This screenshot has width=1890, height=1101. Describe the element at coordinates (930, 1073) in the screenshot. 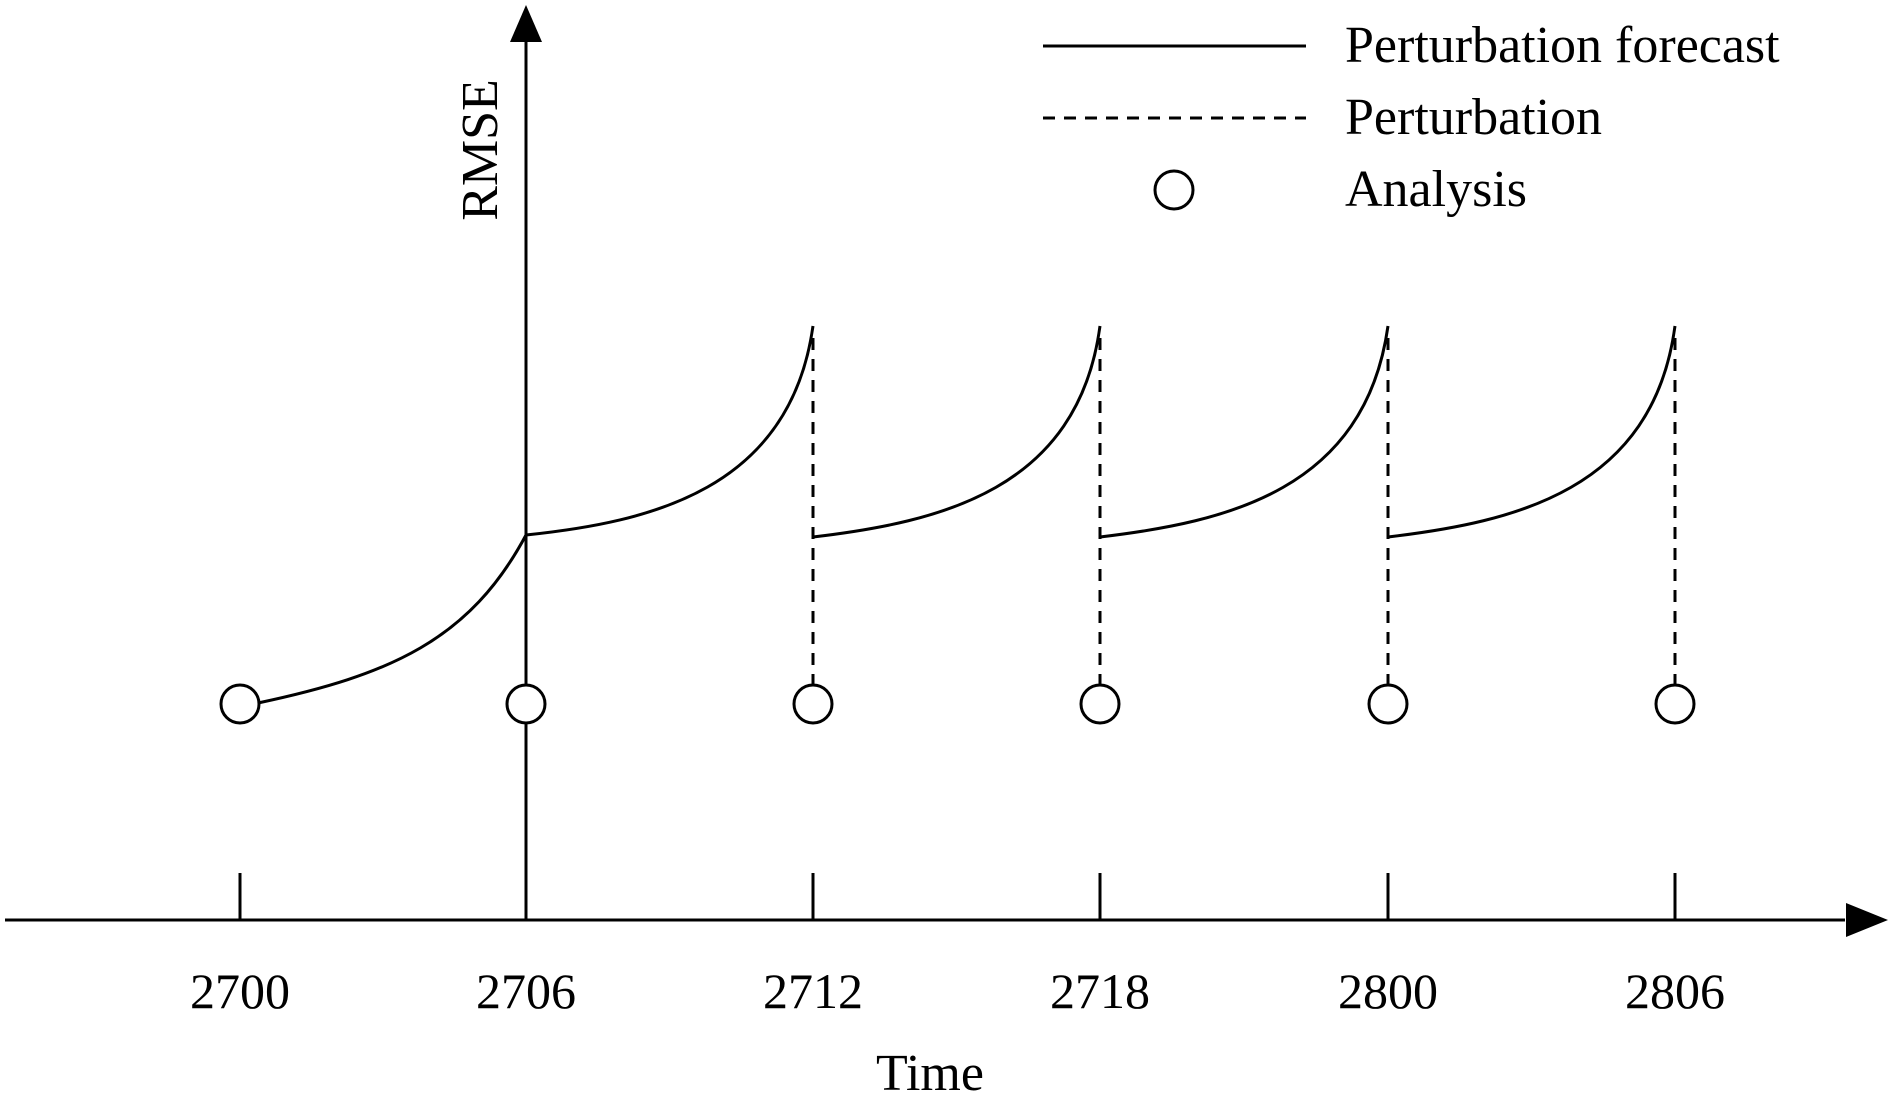

I see `x-axis-title: Time` at that location.